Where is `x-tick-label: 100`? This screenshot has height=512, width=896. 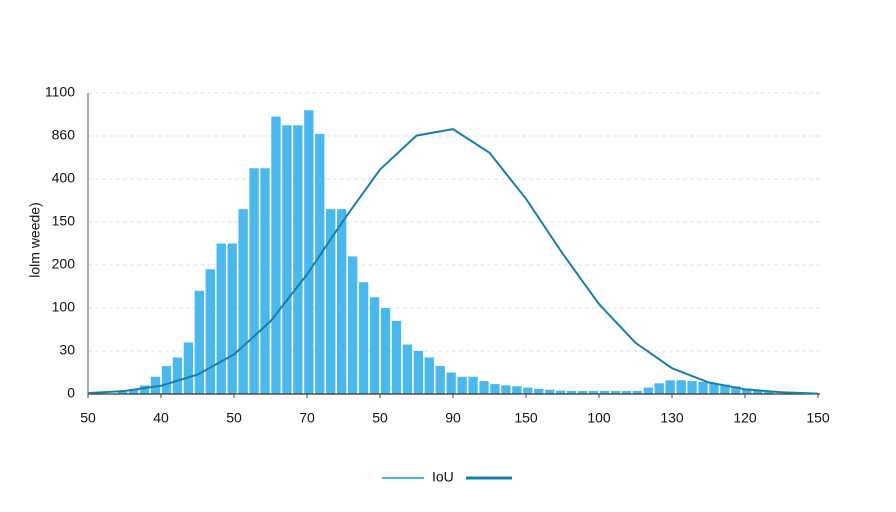 x-tick-label: 100 is located at coordinates (599, 418).